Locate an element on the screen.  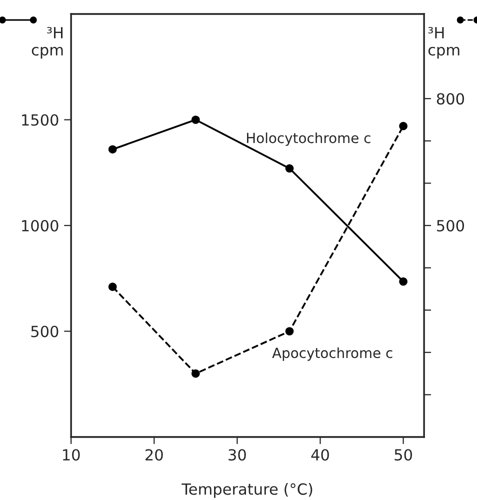
x-tick-label: 20 is located at coordinates (154, 455).